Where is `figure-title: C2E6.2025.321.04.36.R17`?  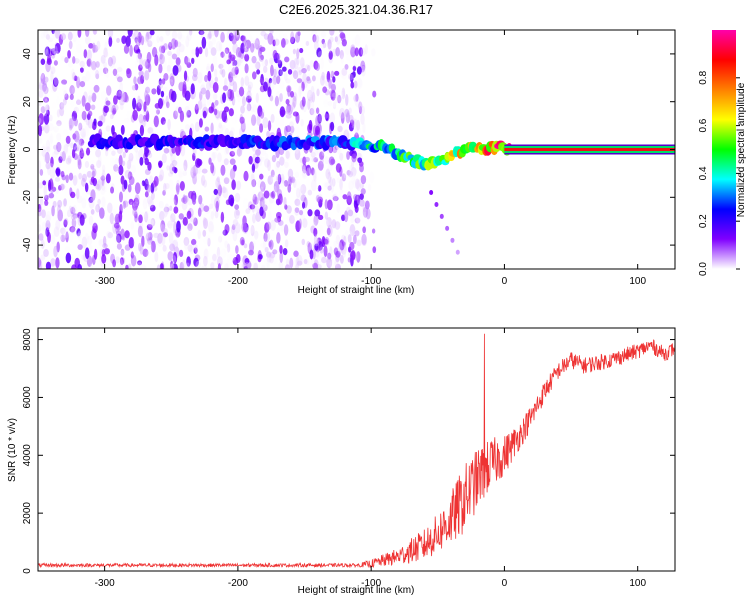 figure-title: C2E6.2025.321.04.36.R17 is located at coordinates (356, 9).